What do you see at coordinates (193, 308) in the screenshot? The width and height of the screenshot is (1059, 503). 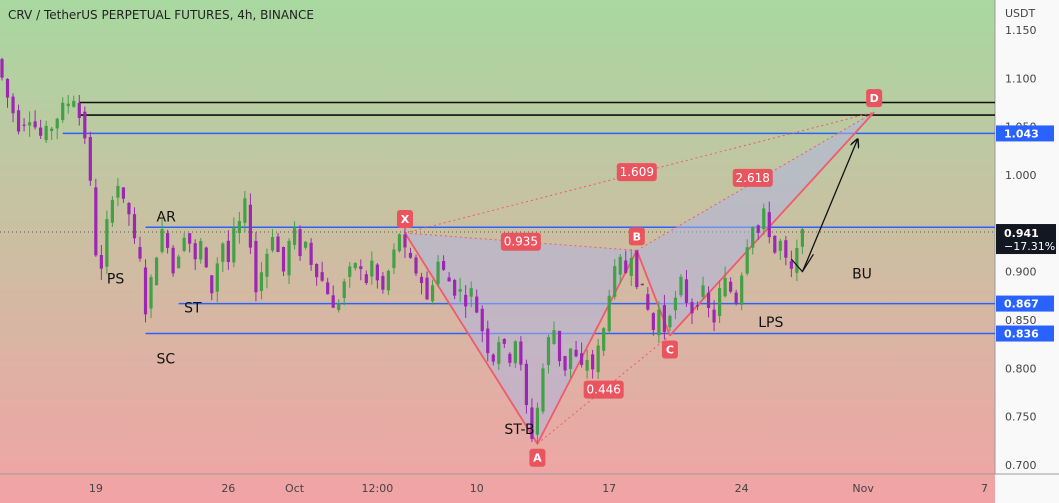 I see `wyckoff-label: ST` at bounding box center [193, 308].